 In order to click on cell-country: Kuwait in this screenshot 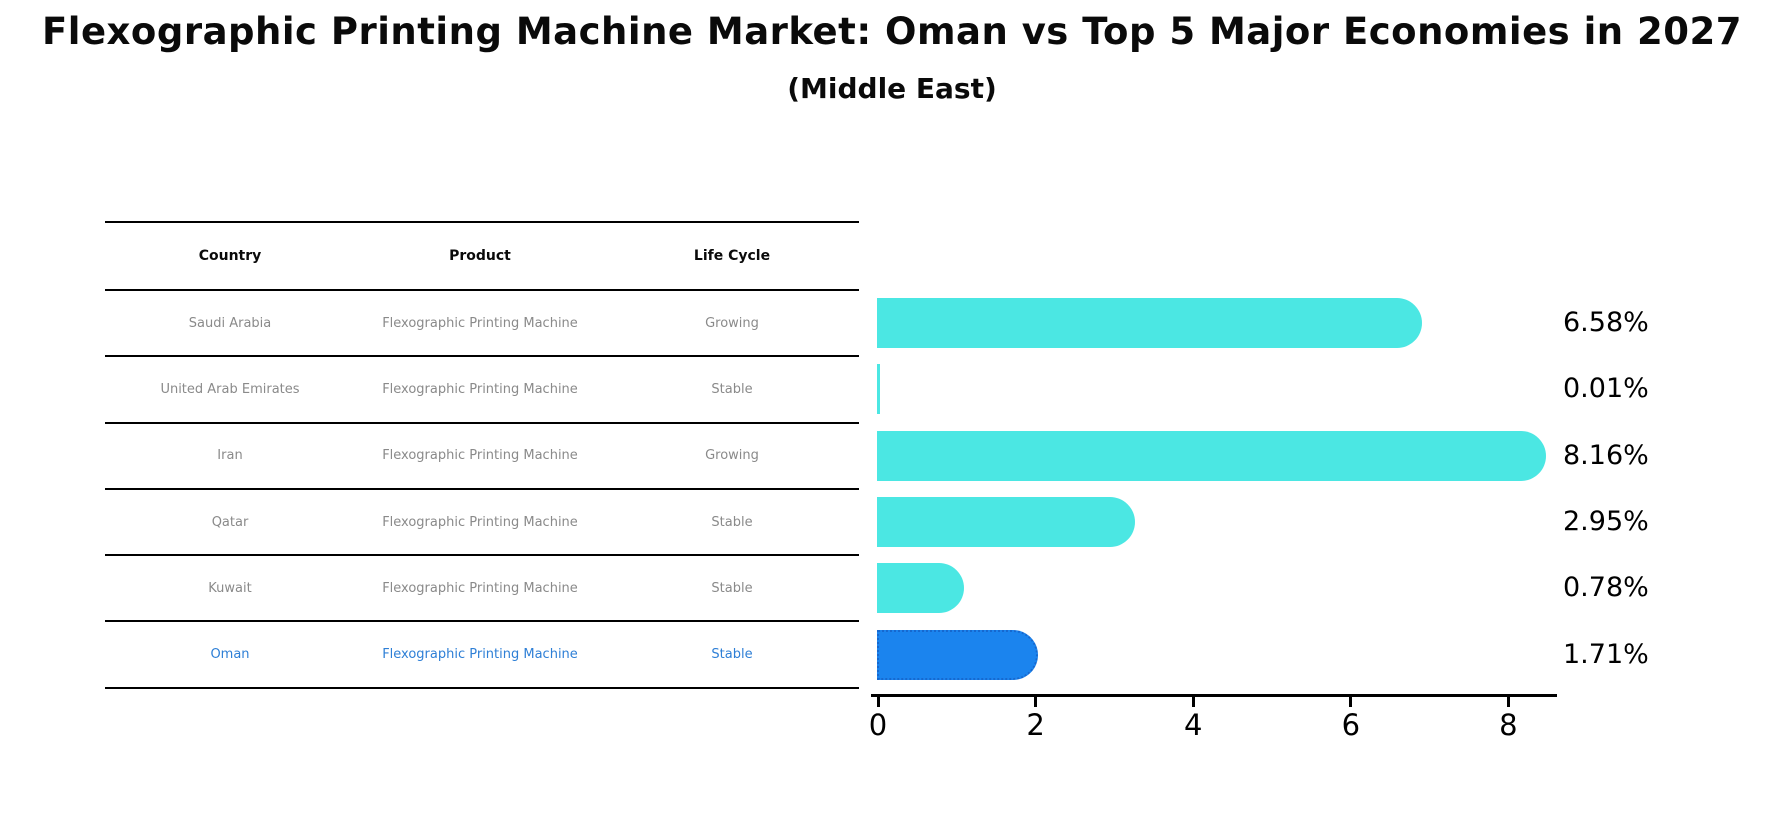, I will do `click(230, 588)`.